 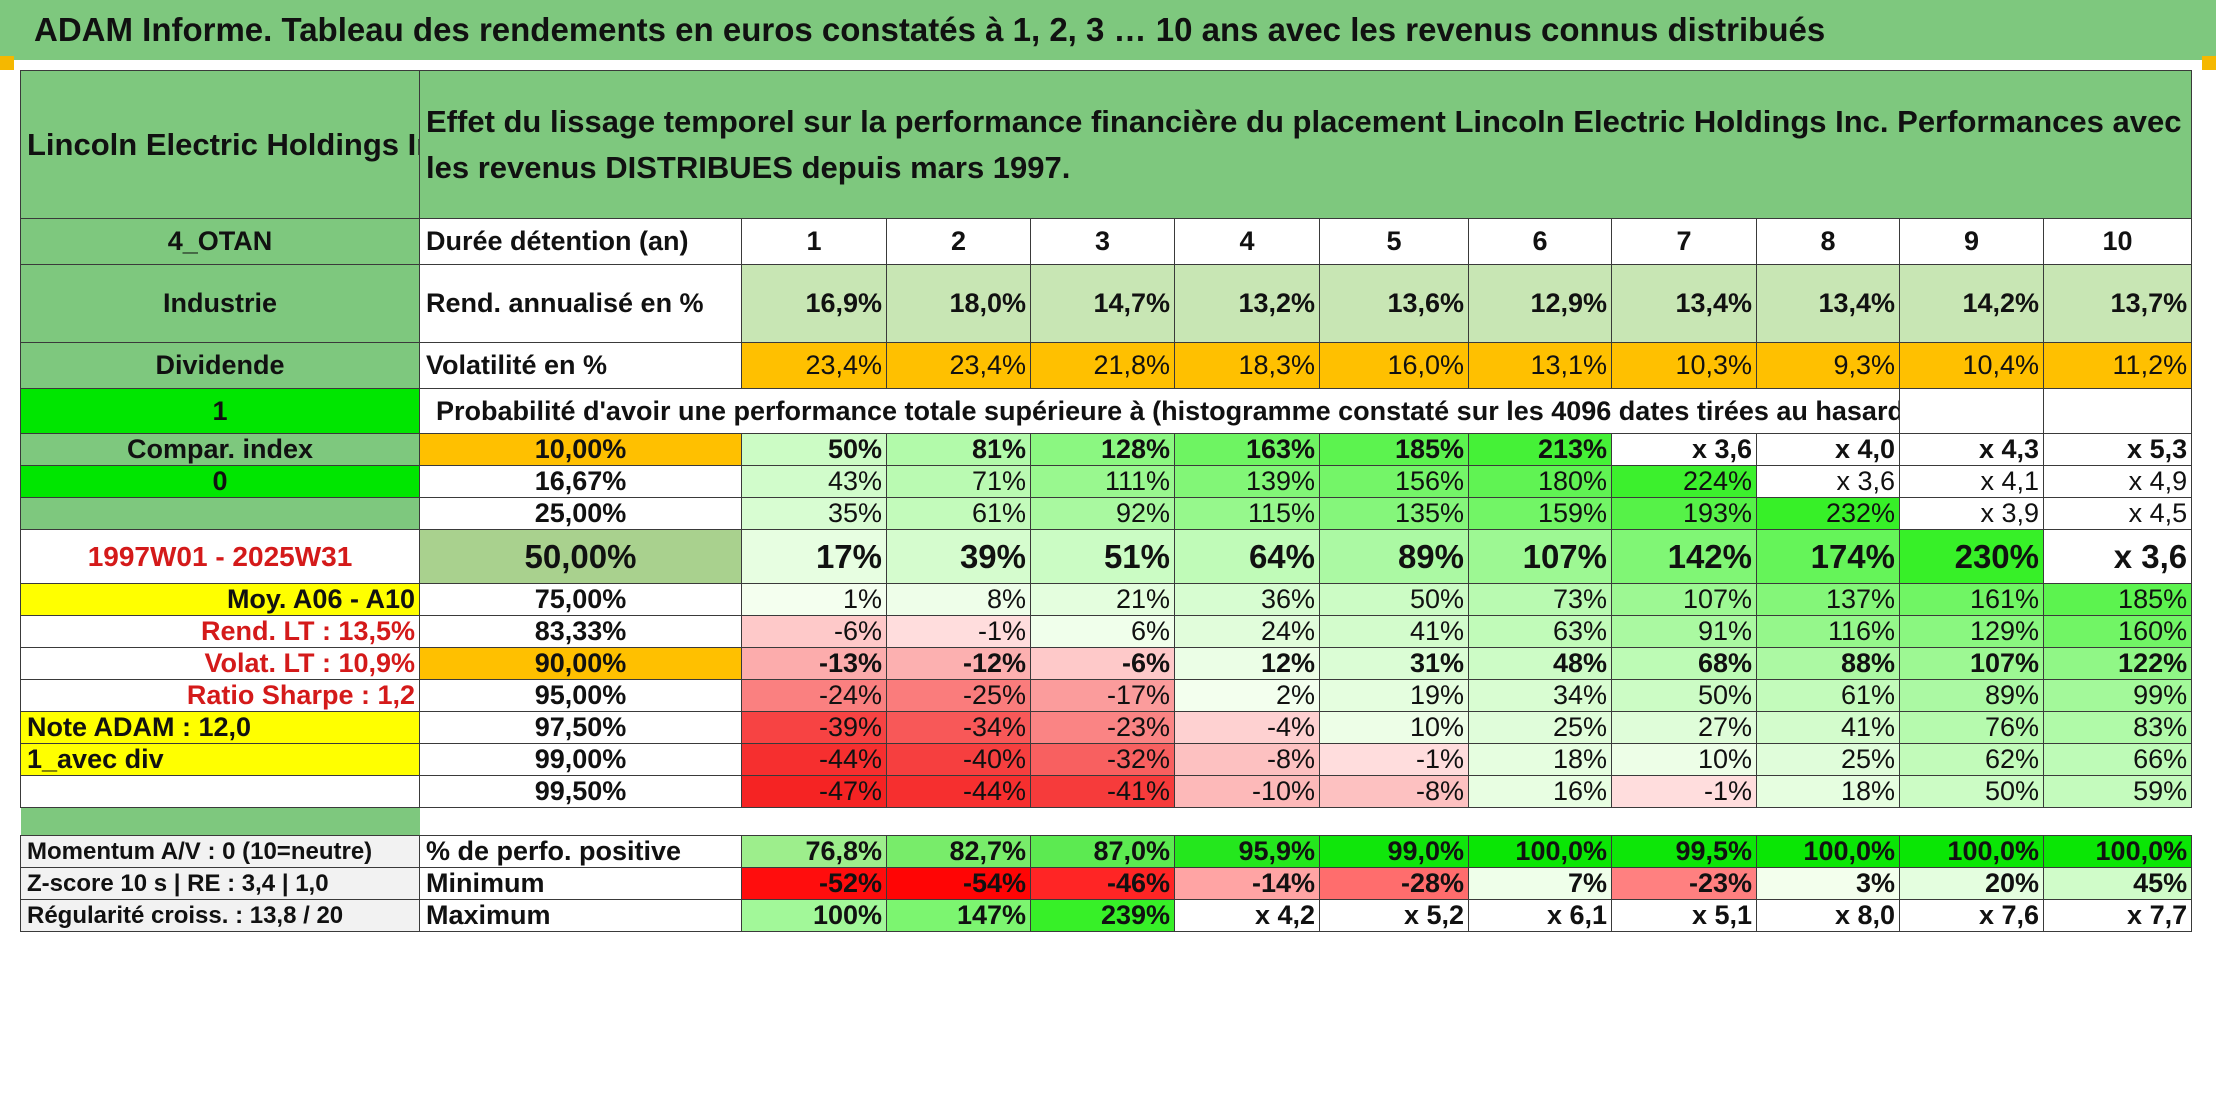 I want to click on proba-value: 63%, so click(x=1540, y=631).